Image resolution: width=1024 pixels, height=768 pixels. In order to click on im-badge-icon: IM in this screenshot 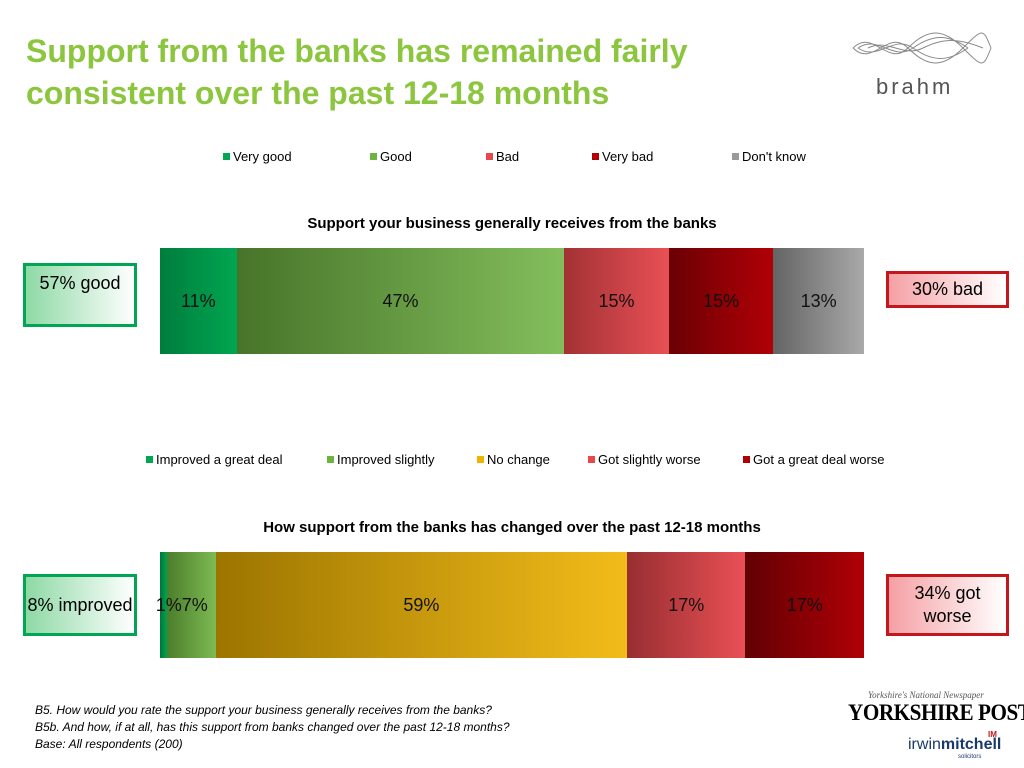, I will do `click(992, 734)`.